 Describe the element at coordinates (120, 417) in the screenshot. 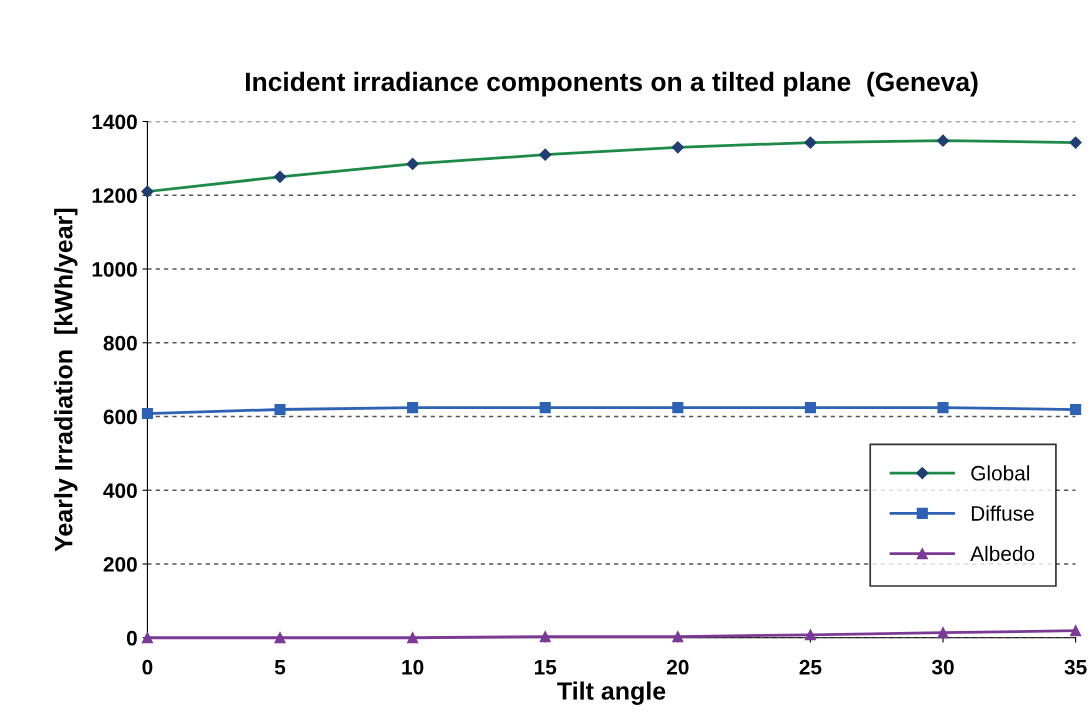

I see `y-tick-label: 600` at that location.